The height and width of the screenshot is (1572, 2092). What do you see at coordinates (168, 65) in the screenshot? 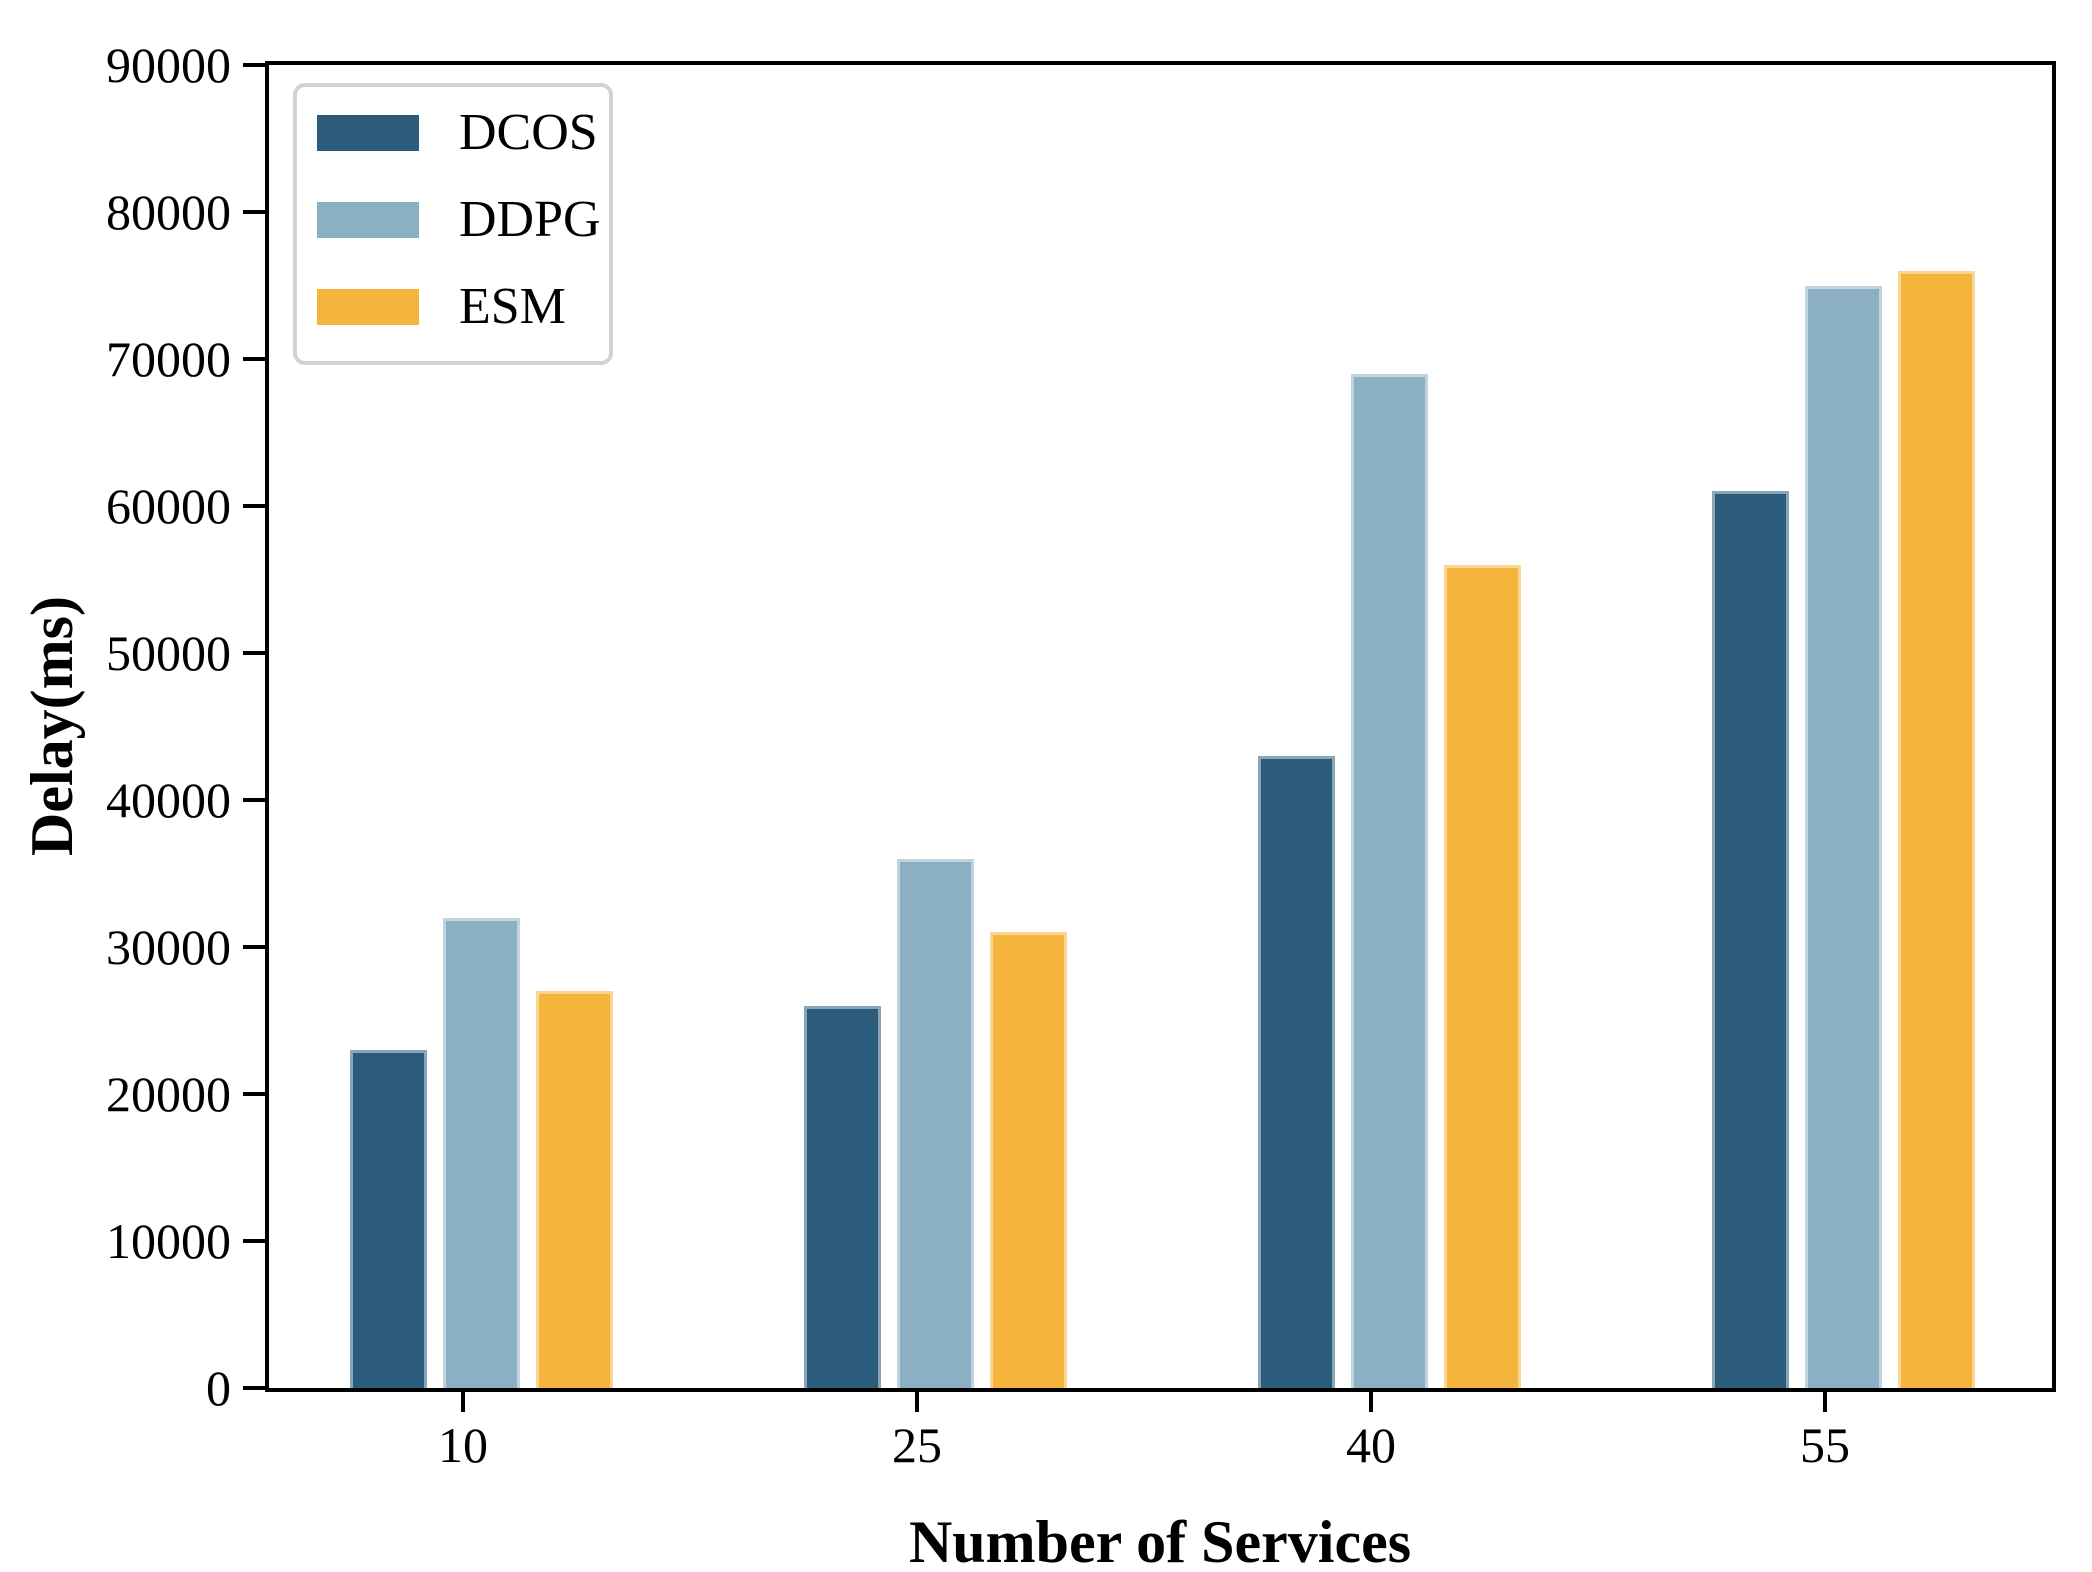
I see `y-tick-label: 90000` at bounding box center [168, 65].